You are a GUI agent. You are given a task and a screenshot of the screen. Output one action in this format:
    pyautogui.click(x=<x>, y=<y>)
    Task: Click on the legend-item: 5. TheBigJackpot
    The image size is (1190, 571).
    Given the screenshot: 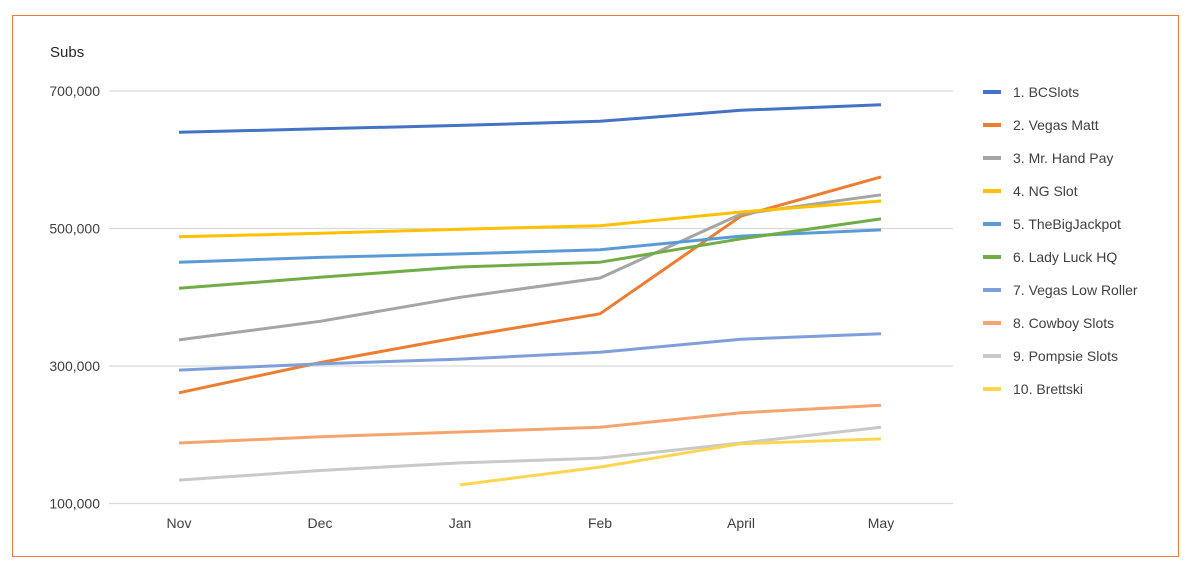 What is the action you would take?
    pyautogui.click(x=1052, y=224)
    